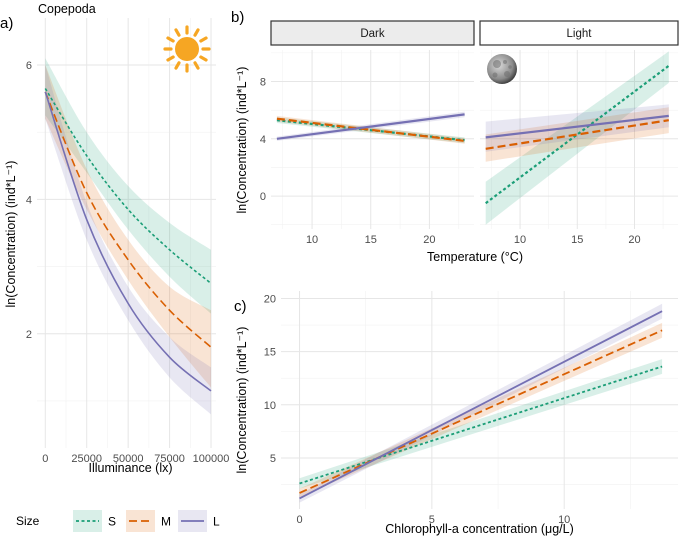  I want to click on facet-strip-label: Dark, so click(372, 34).